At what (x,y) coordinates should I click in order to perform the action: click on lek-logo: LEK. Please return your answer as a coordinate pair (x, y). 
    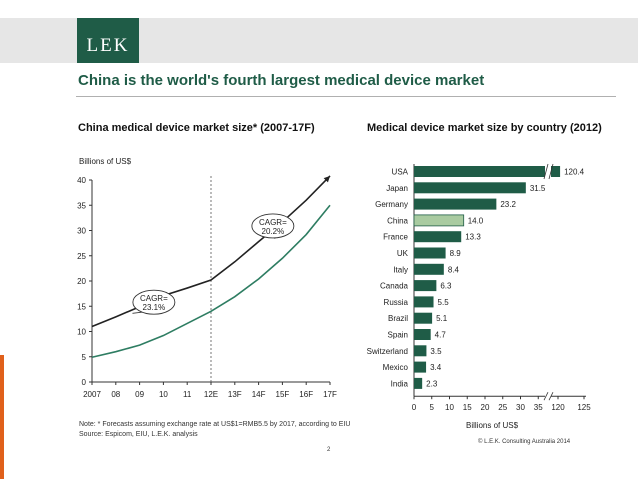
    Looking at the image, I should click on (108, 40).